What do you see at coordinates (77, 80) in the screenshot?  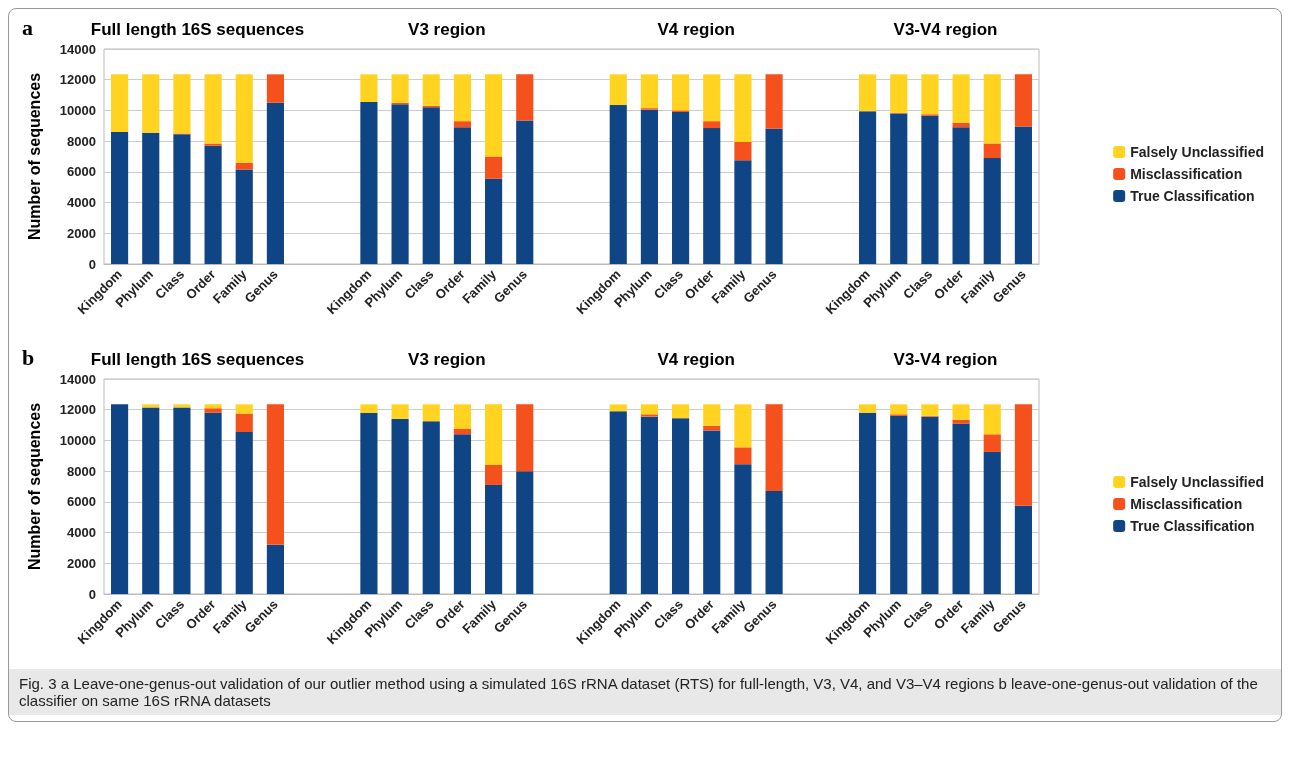 I see `y-tick-label: 12000` at bounding box center [77, 80].